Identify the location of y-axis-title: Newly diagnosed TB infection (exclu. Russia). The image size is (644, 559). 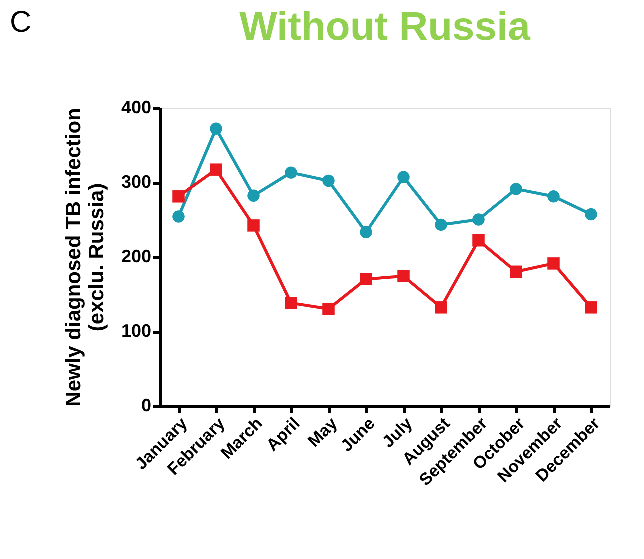
(85, 257).